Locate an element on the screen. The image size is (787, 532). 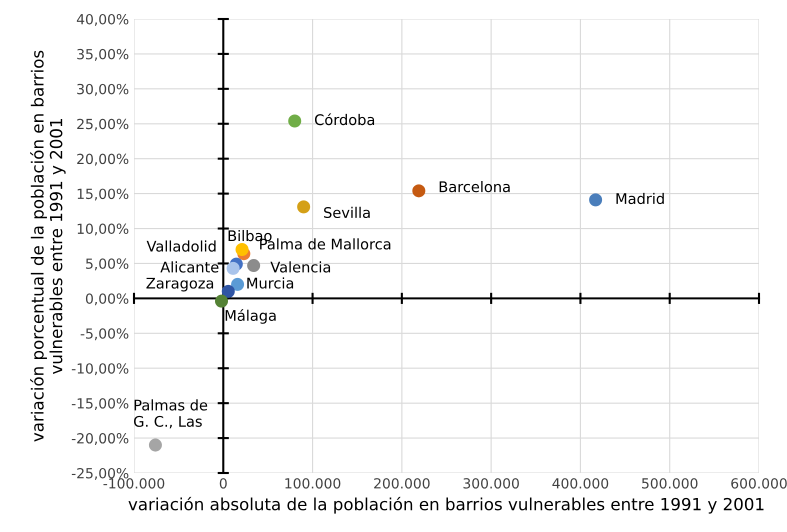
y-axis-title: variación porcentual de la población en barrios vulnerables entre 1991 y 2001 is located at coordinates (48, 246).